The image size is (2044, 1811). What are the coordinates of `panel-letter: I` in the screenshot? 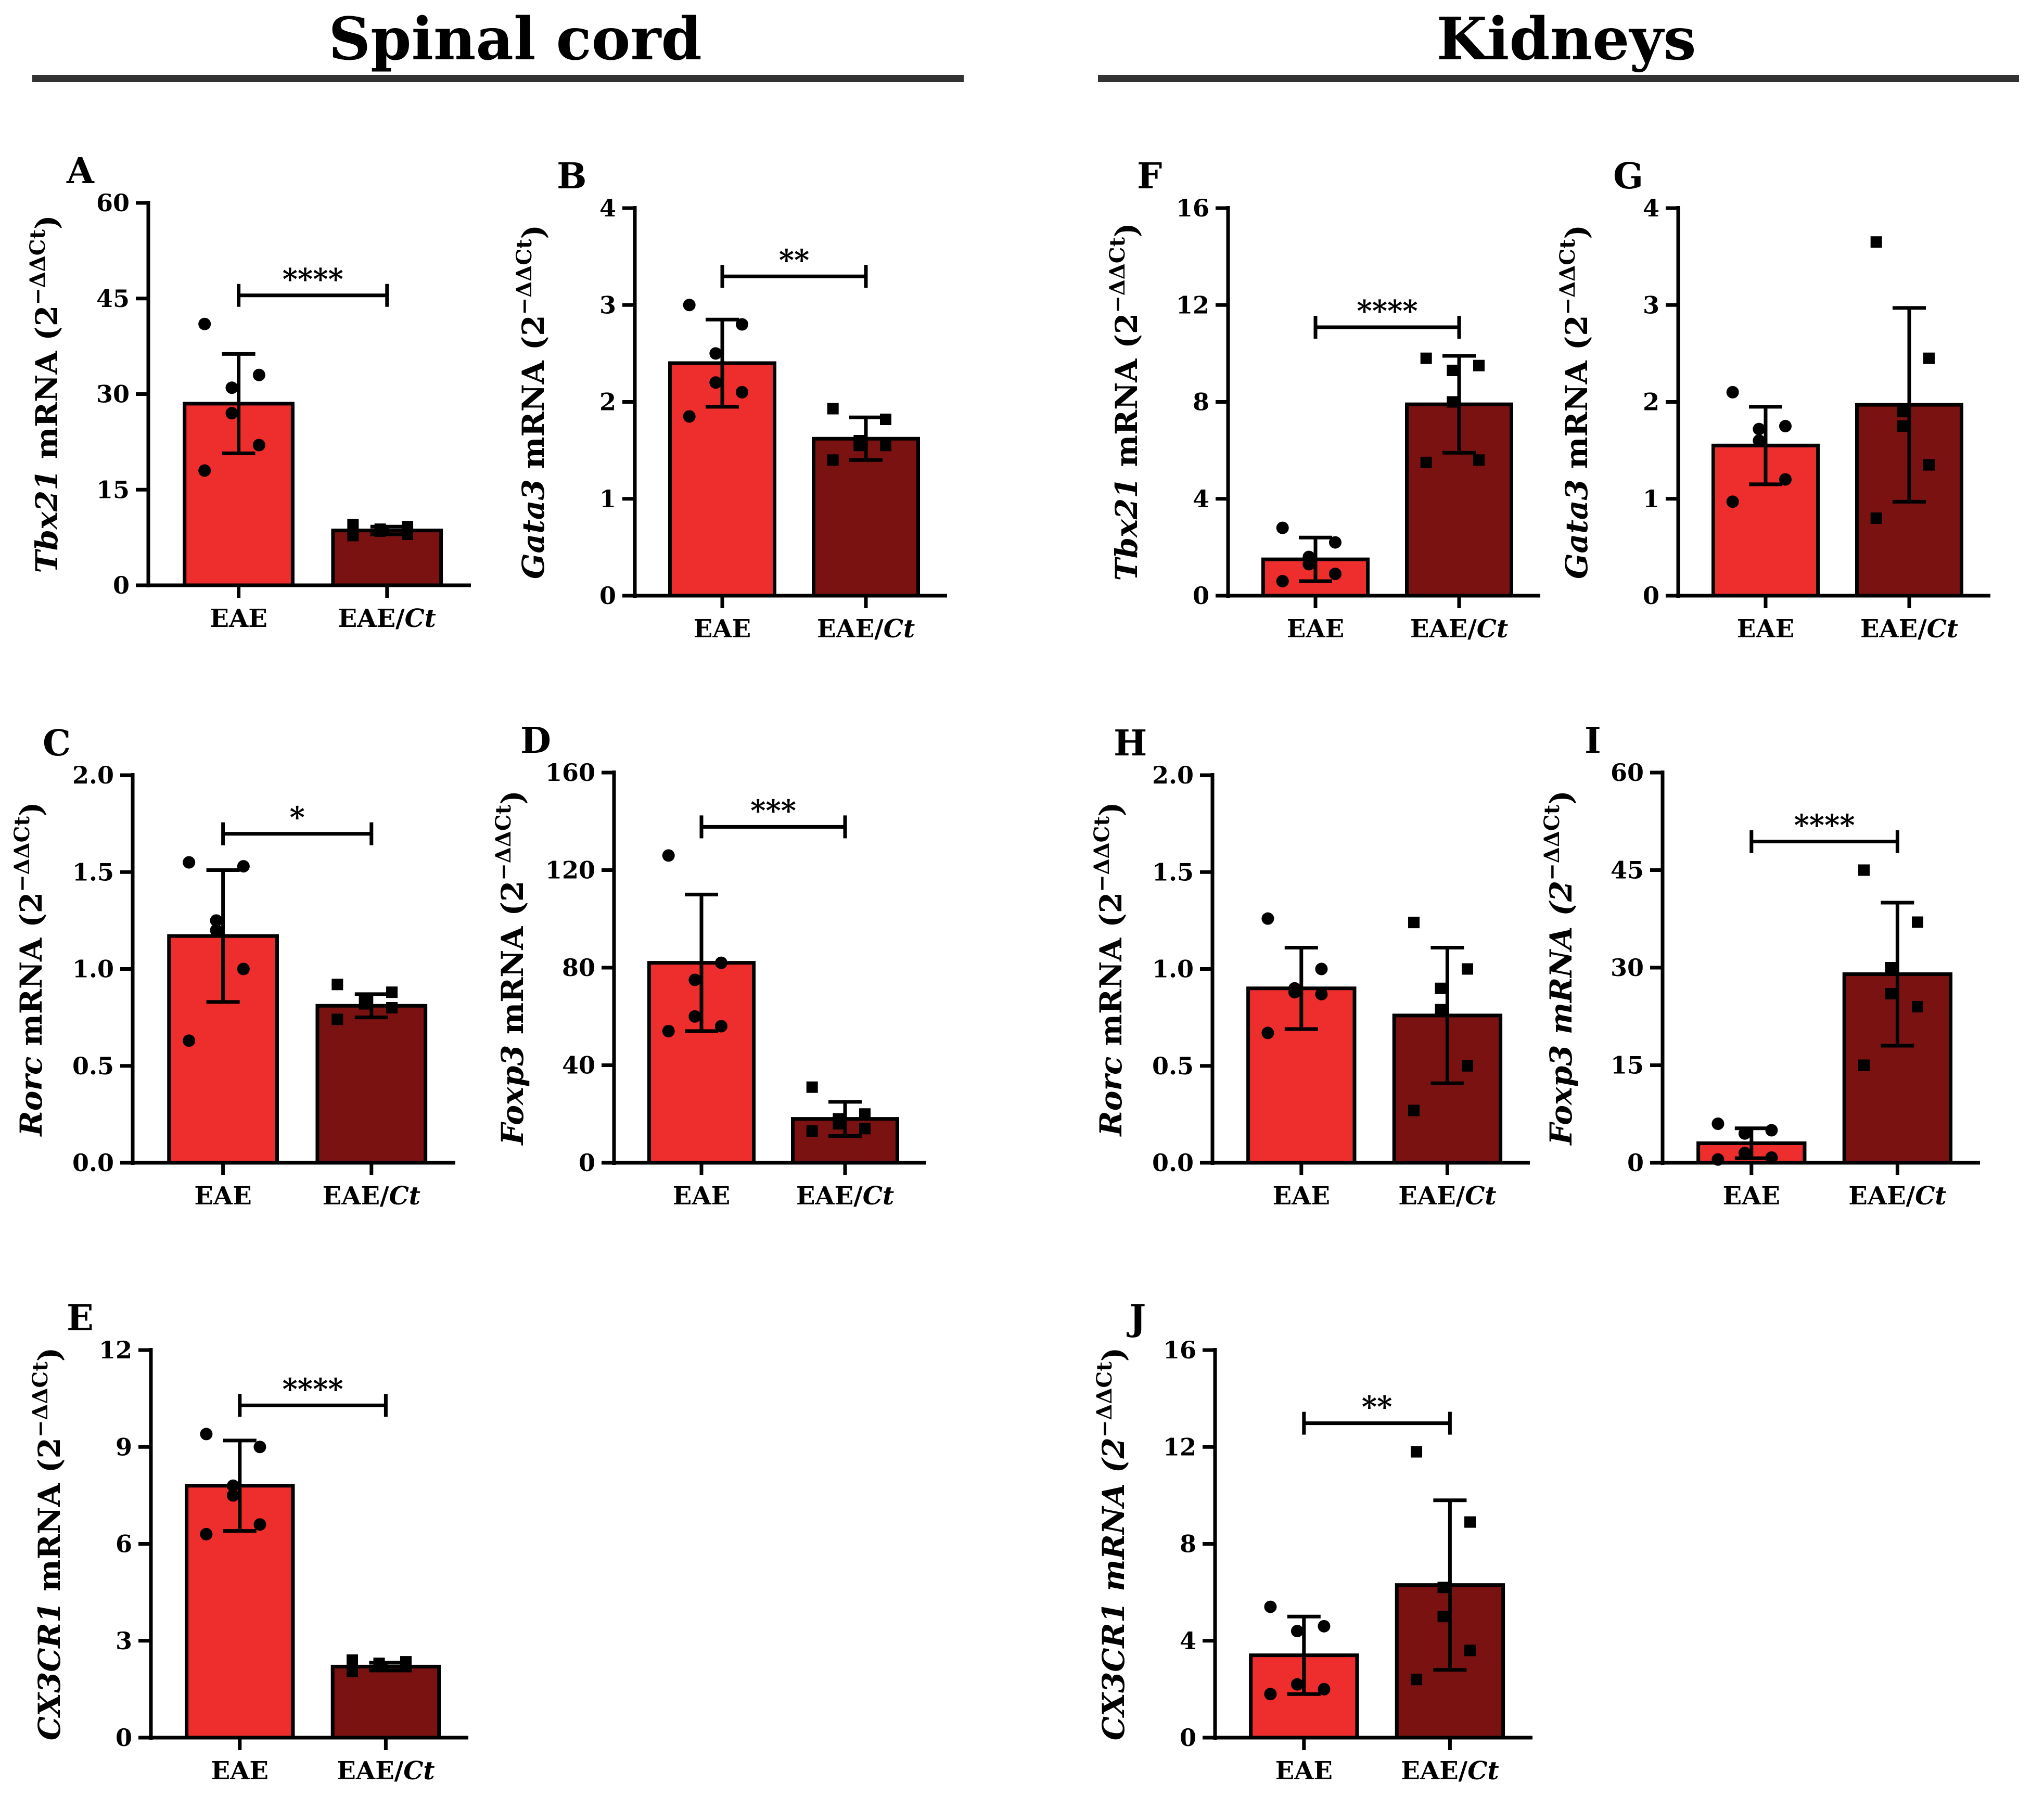 It's located at (1593, 741).